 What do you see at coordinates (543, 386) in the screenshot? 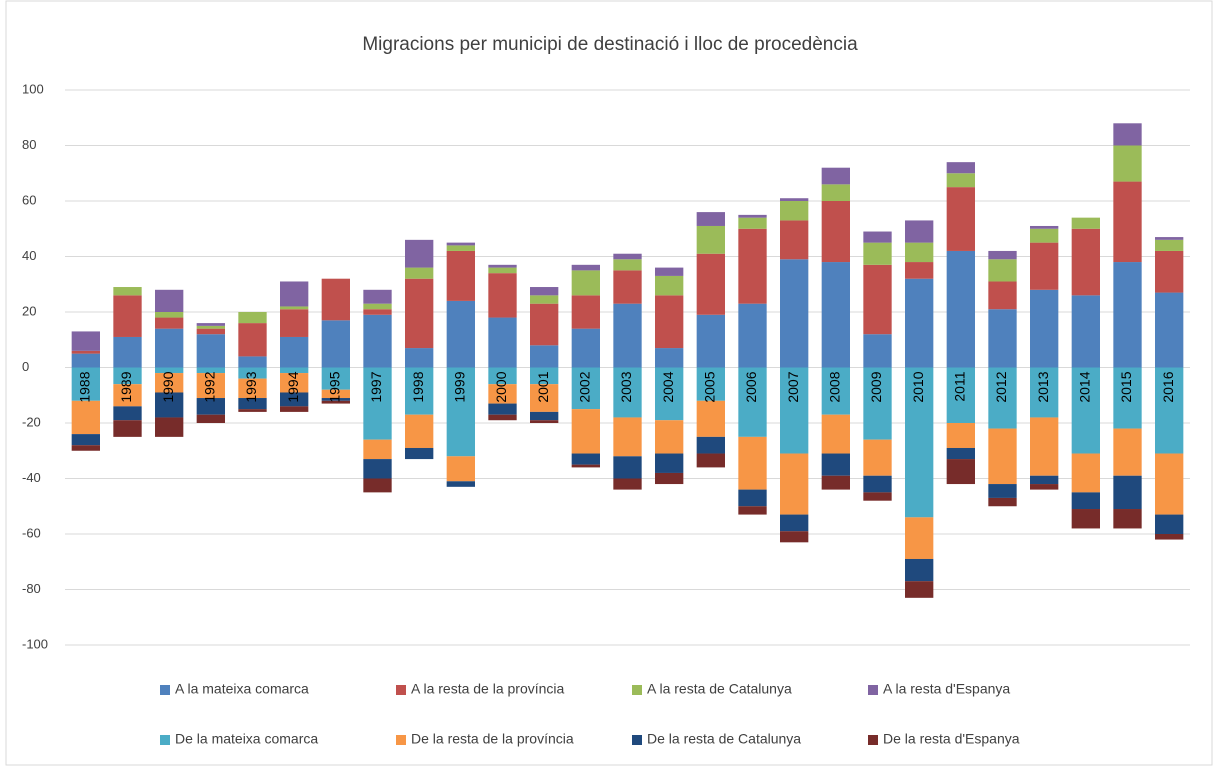
I see `x-tick-label: 2001` at bounding box center [543, 386].